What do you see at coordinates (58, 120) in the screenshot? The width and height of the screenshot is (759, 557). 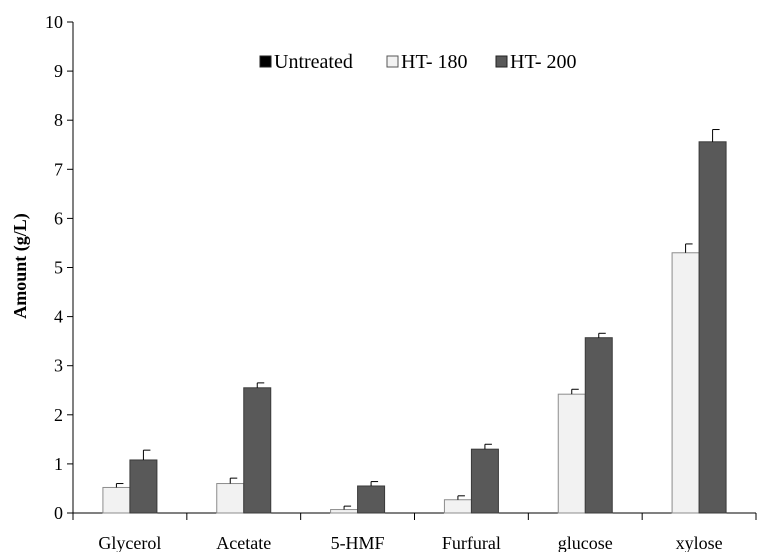 I see `y-tick-label: 8` at bounding box center [58, 120].